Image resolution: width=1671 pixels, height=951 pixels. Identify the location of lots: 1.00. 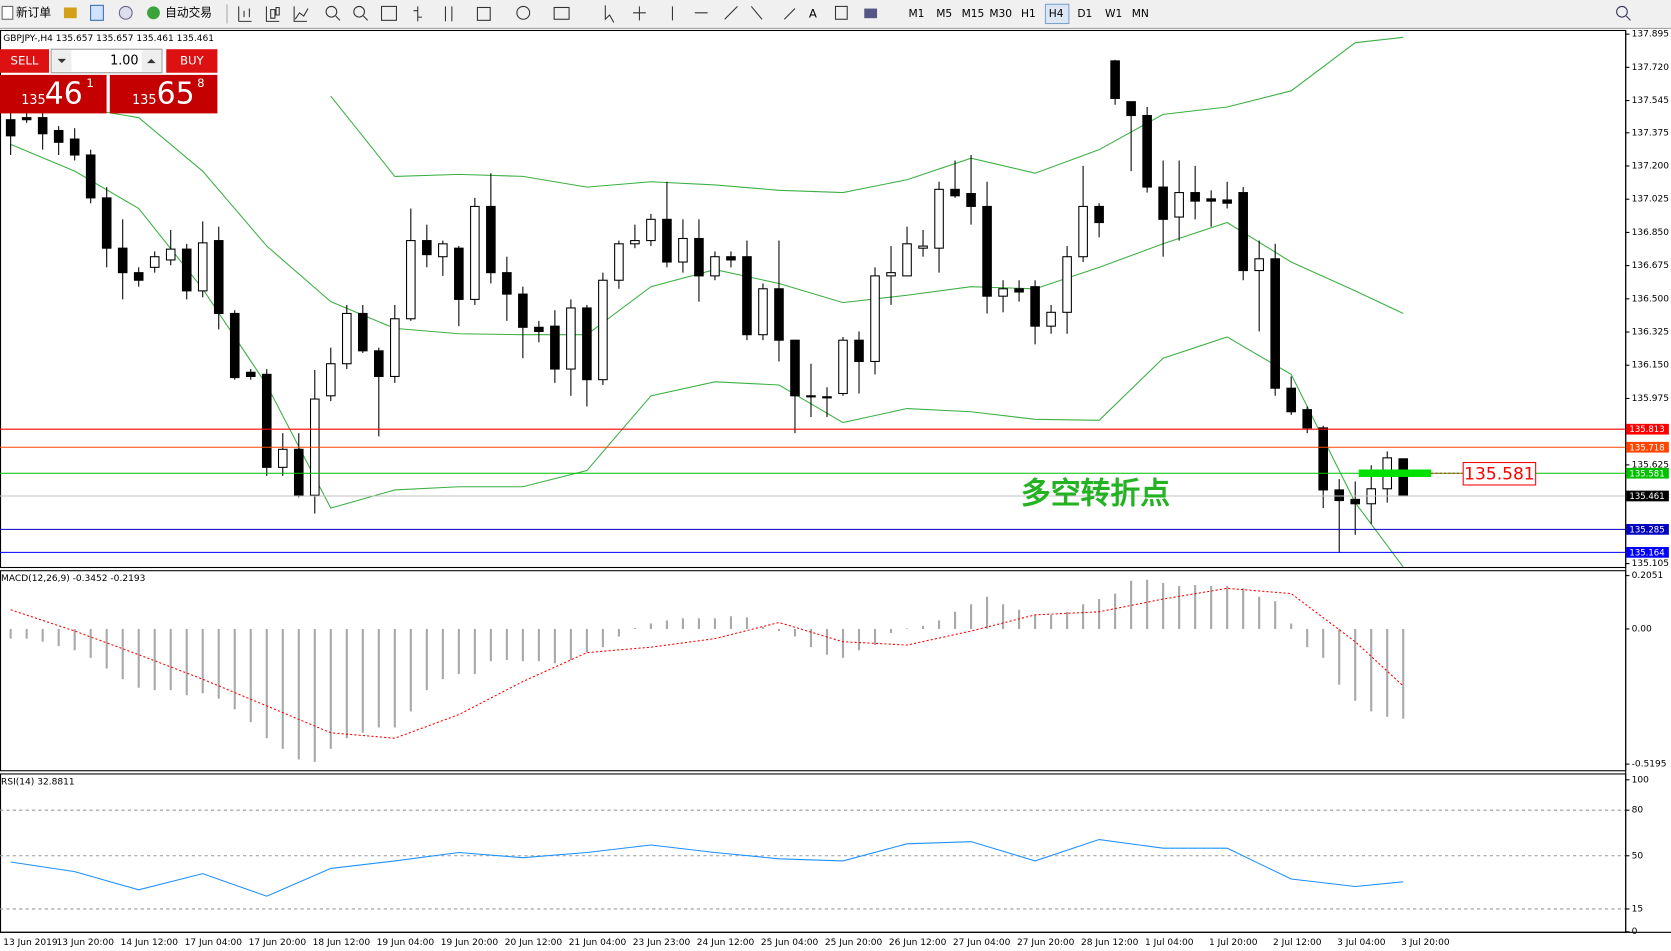
(124, 60).